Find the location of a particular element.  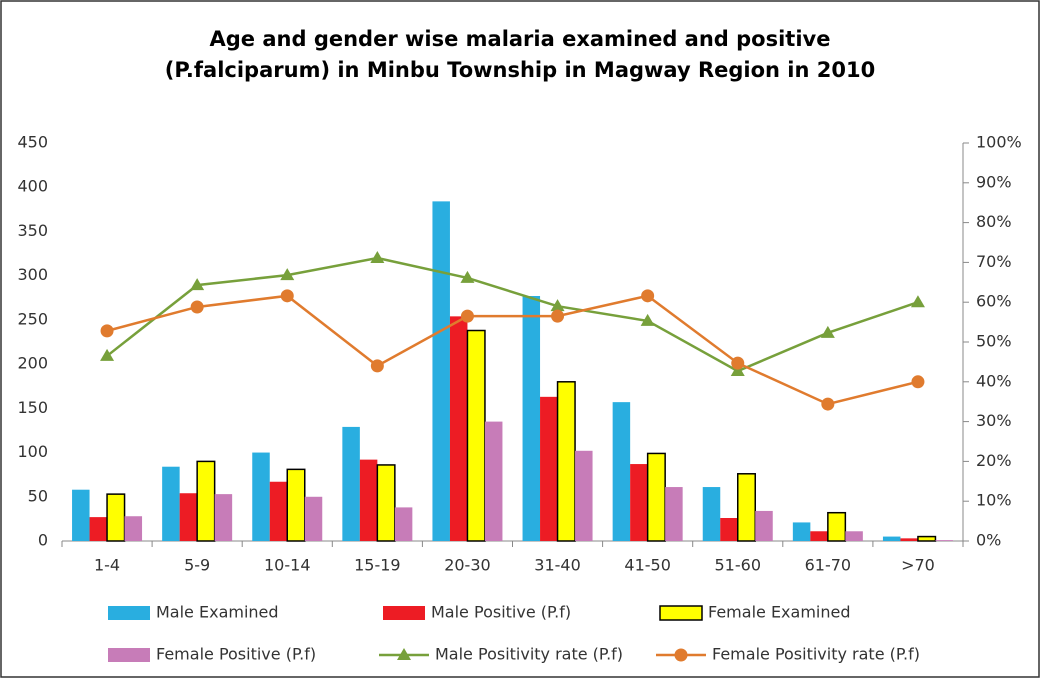

y-tick-label: 50 is located at coordinates (38, 495).